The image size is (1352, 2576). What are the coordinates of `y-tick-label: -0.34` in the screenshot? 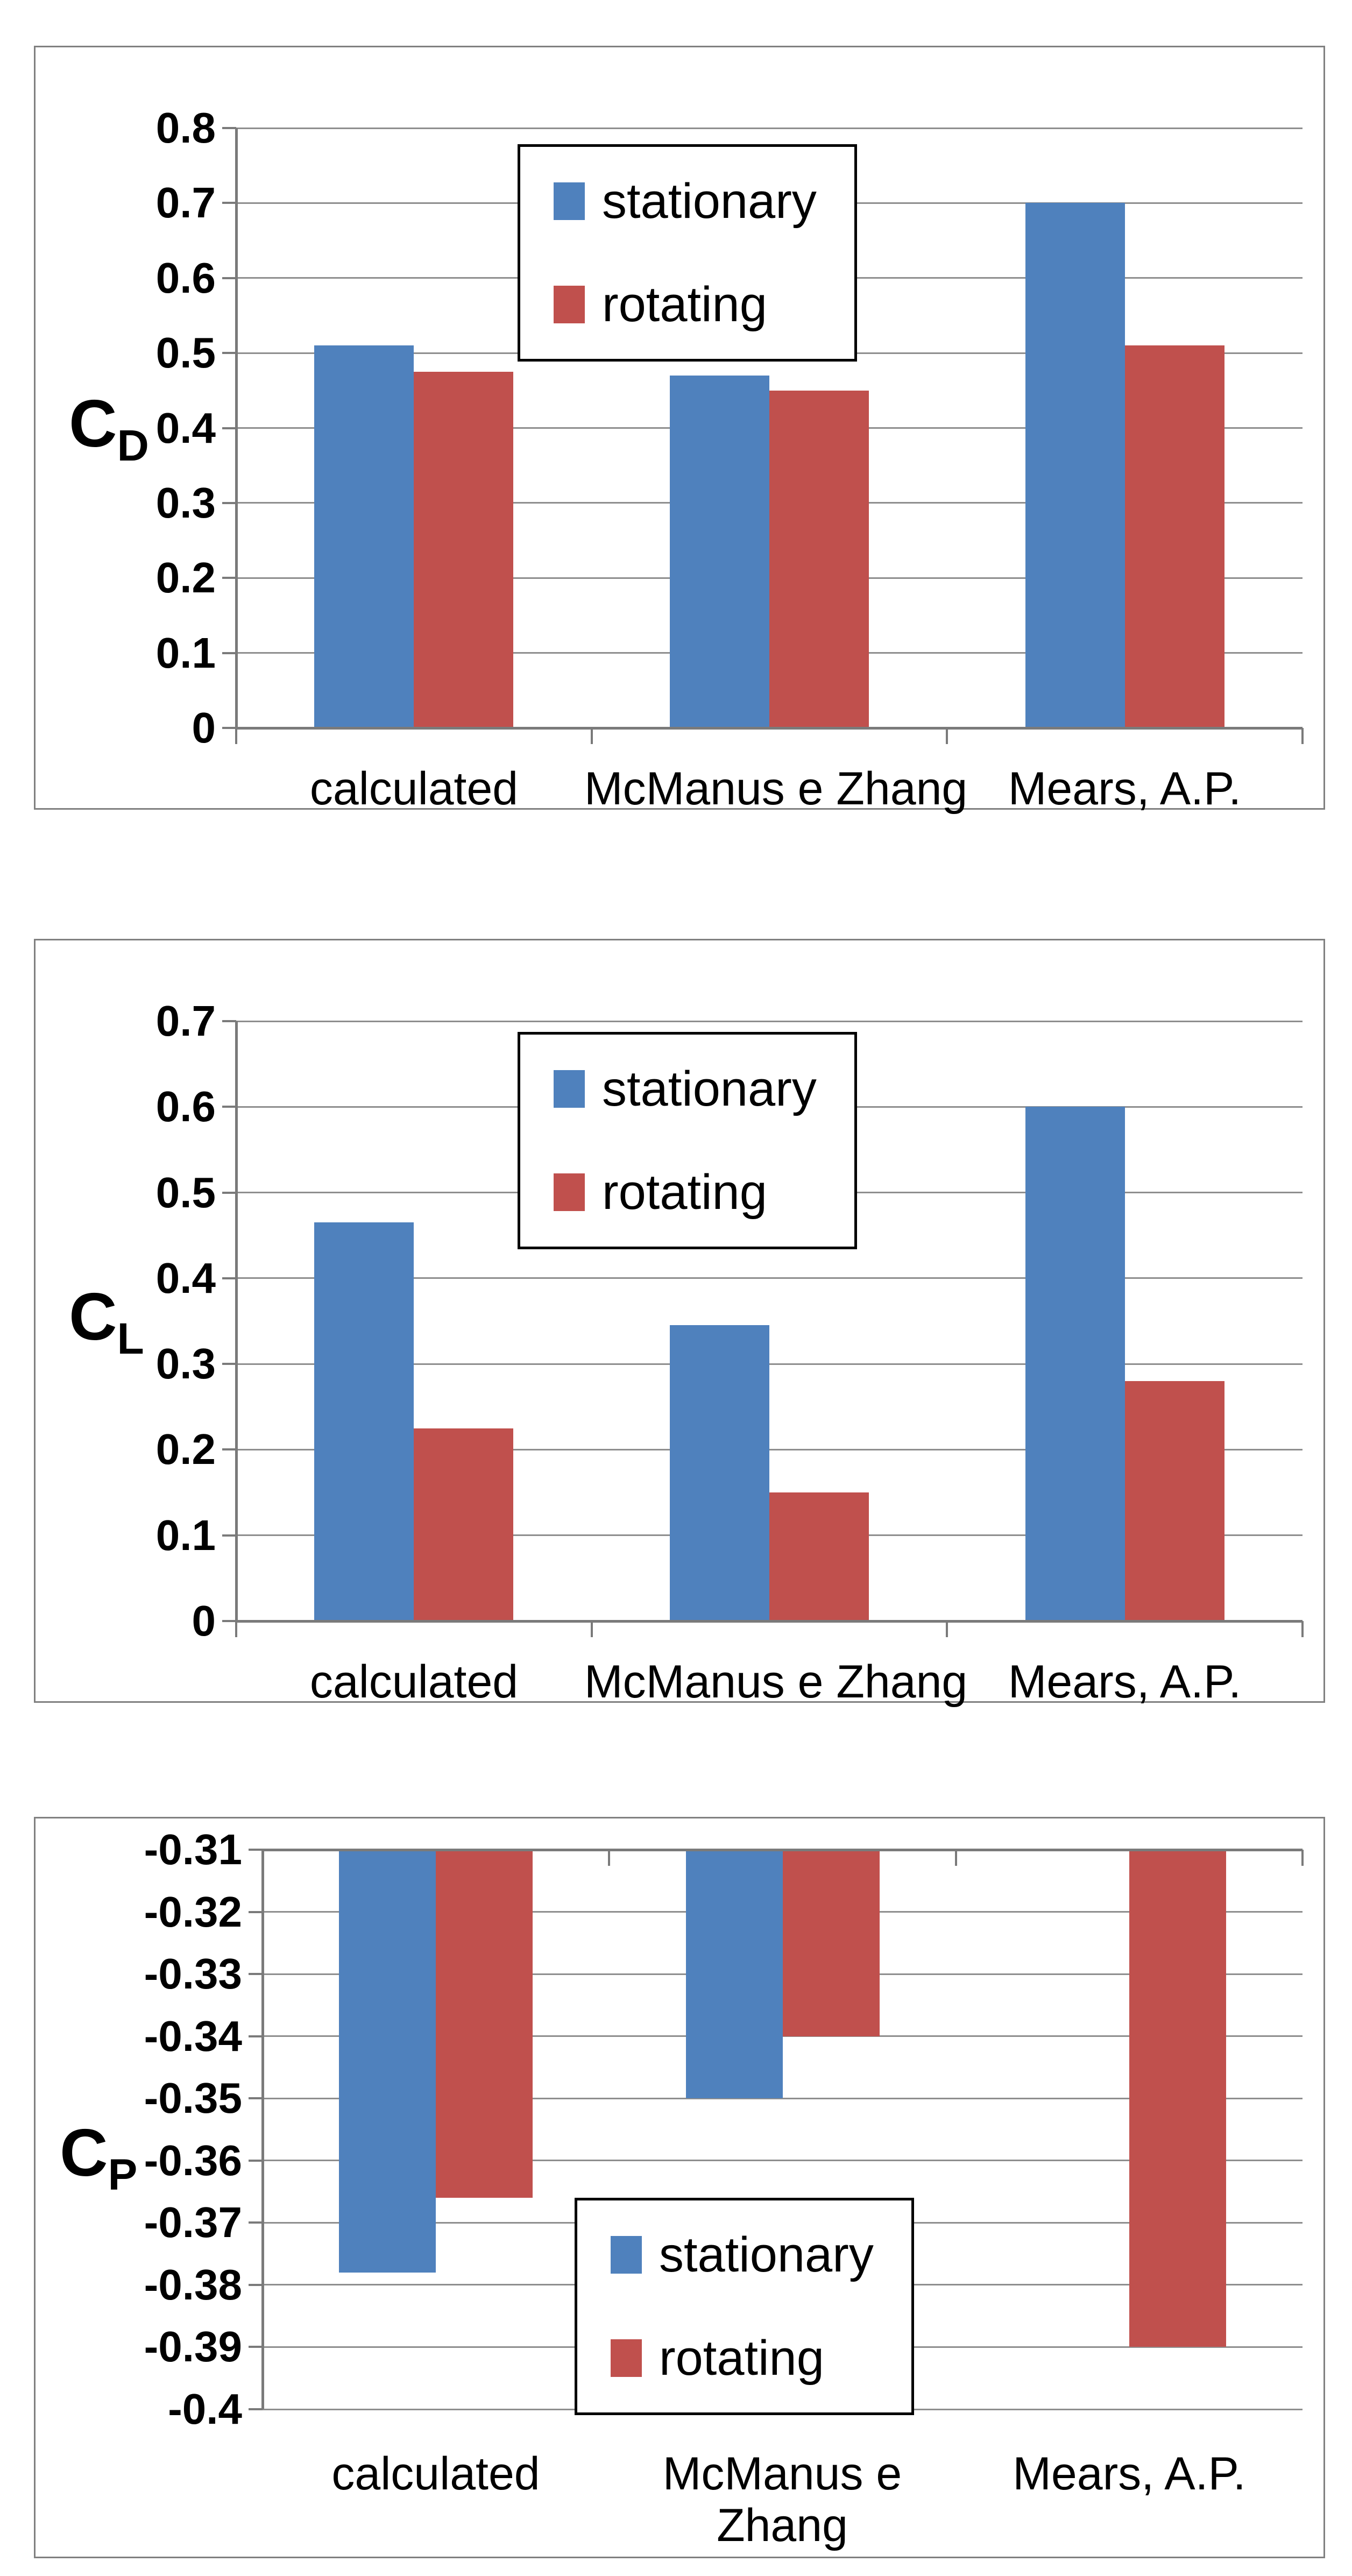 It's located at (193, 2036).